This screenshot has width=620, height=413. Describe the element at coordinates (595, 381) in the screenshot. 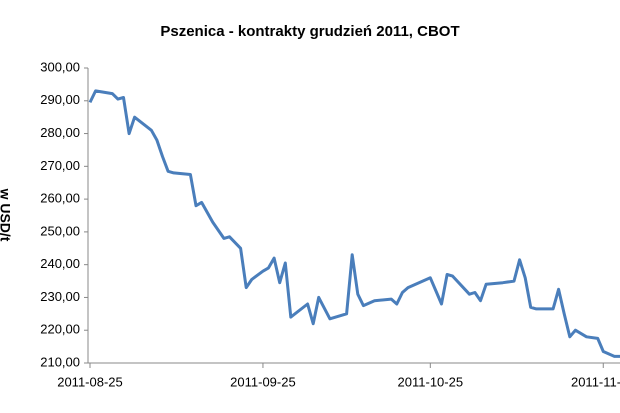

I see `x-tick-label: 2011-11-25` at that location.